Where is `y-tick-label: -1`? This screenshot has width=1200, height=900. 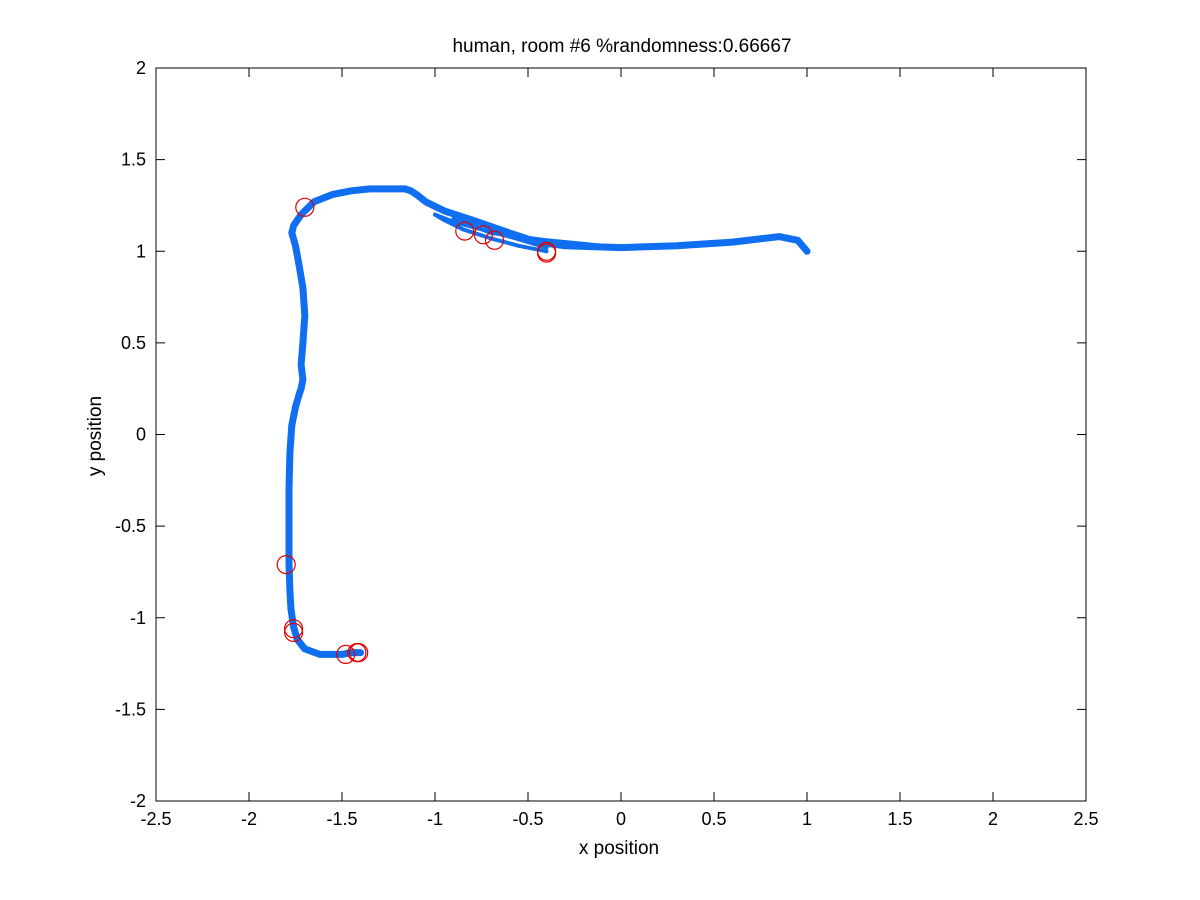
y-tick-label: -1 is located at coordinates (138, 618).